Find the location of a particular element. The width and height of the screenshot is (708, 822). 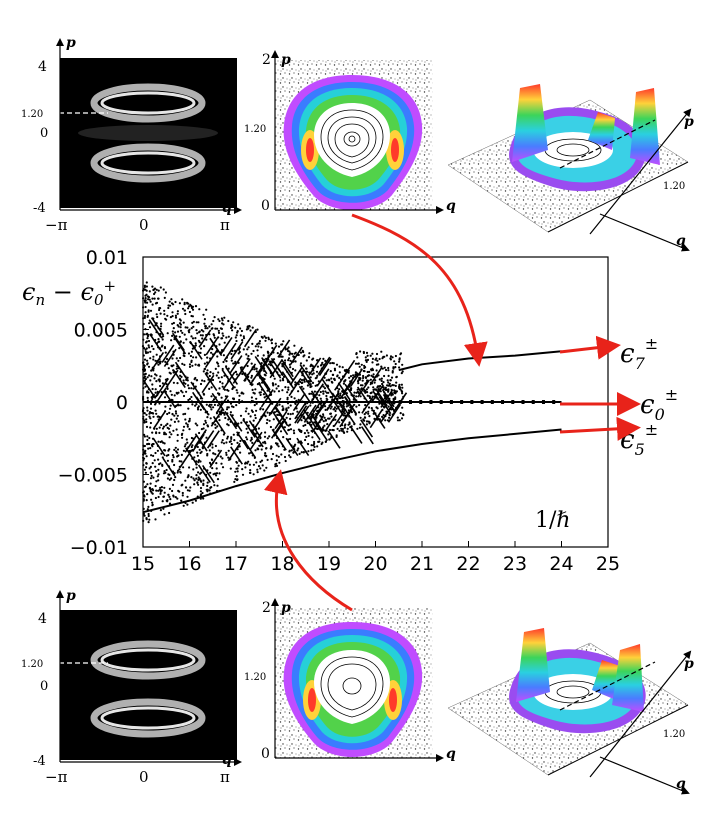

bottom-contour-p-label: p is located at coordinates (286, 608).